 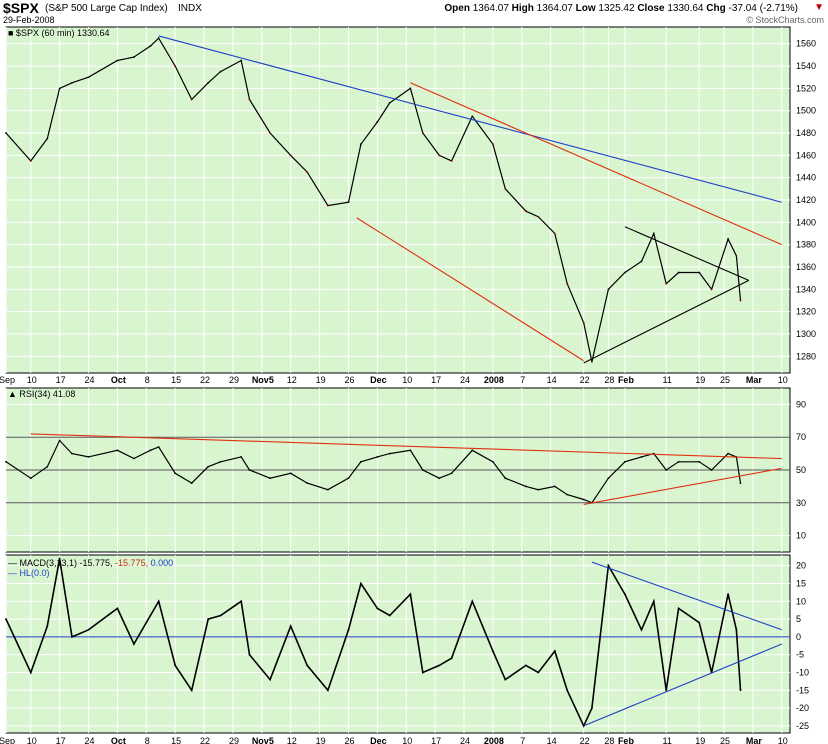 I want to click on x-tick-label-top: 8, so click(x=147, y=380).